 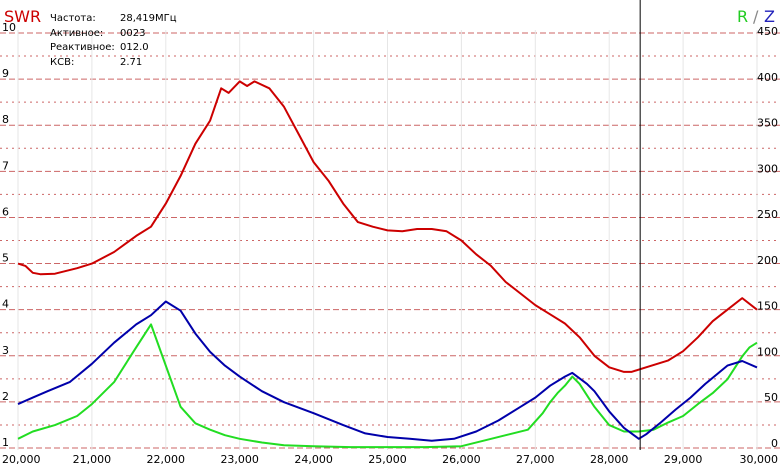 I want to click on y-left-tick-label: 4, so click(x=5, y=304).